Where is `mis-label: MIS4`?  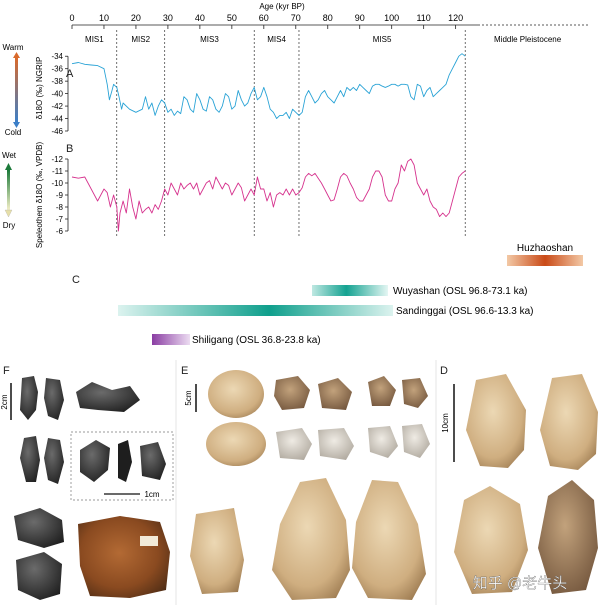
mis-label: MIS4 is located at coordinates (276, 39).